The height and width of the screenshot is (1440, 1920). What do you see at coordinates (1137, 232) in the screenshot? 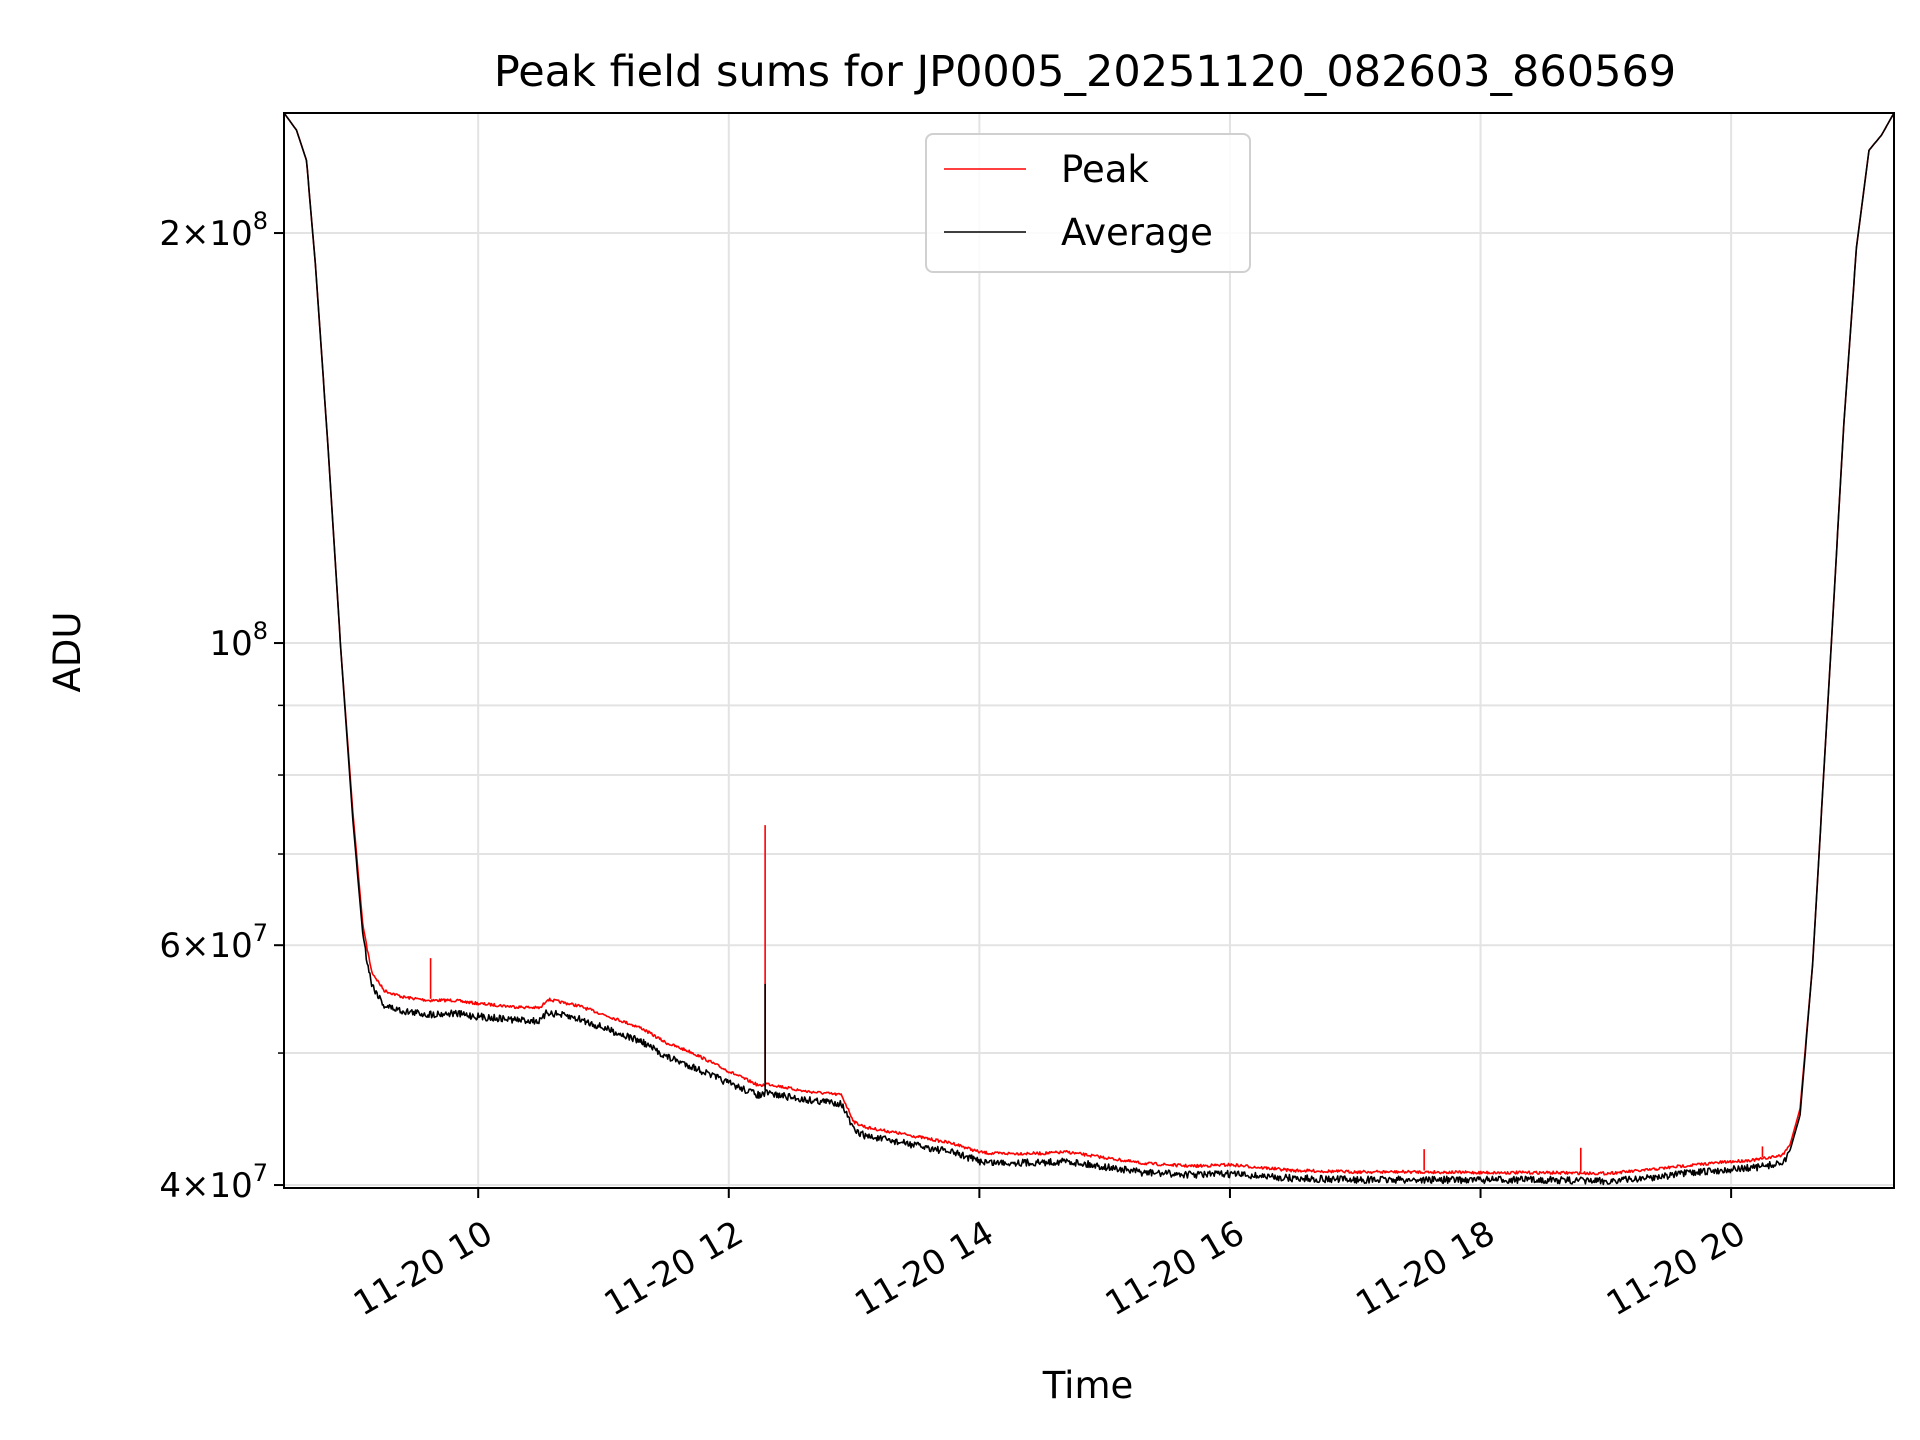
I see `legend-average-label: Average` at bounding box center [1137, 232].